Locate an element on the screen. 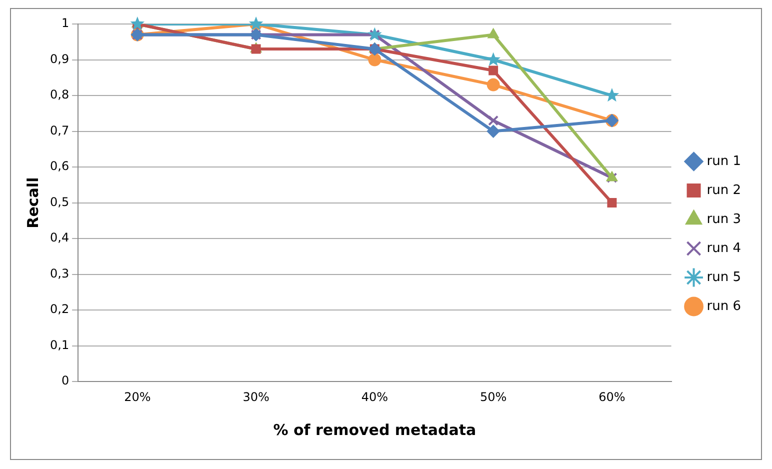  y-tick-label: 0,6 is located at coordinates (60, 166).